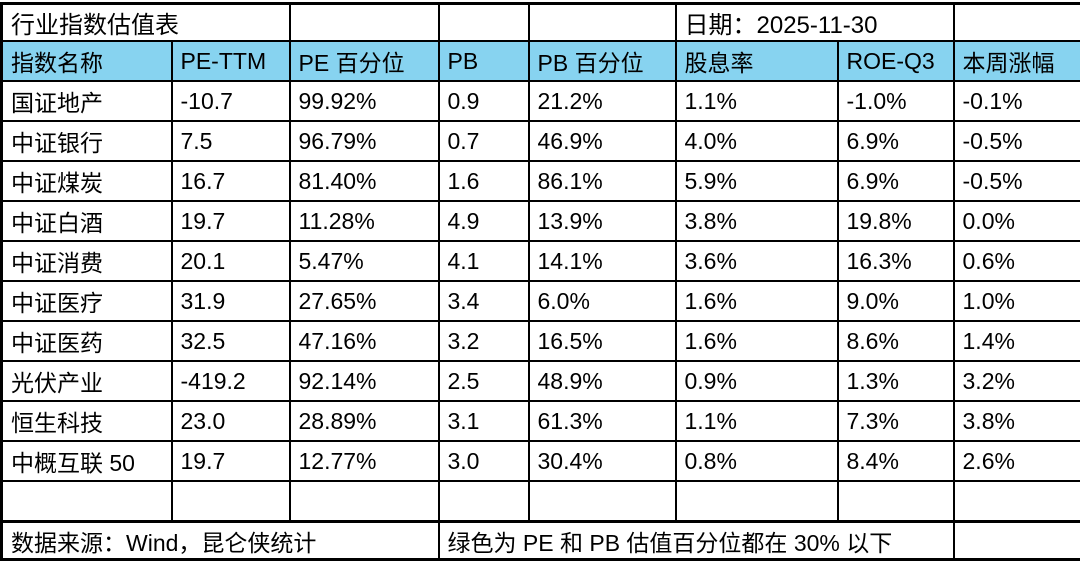  I want to click on roe-q3-cell: 7.3%, so click(895, 421).